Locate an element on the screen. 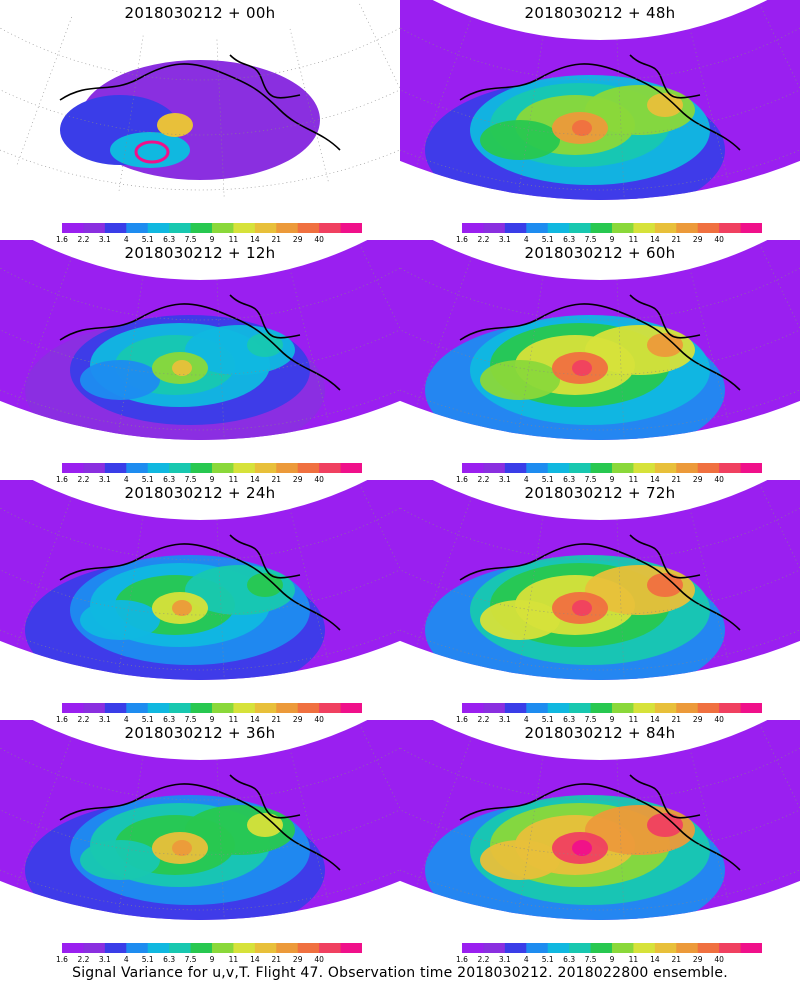 This screenshot has height=1000, width=800. panel-title: 2018030212 + 72h is located at coordinates (600, 493).